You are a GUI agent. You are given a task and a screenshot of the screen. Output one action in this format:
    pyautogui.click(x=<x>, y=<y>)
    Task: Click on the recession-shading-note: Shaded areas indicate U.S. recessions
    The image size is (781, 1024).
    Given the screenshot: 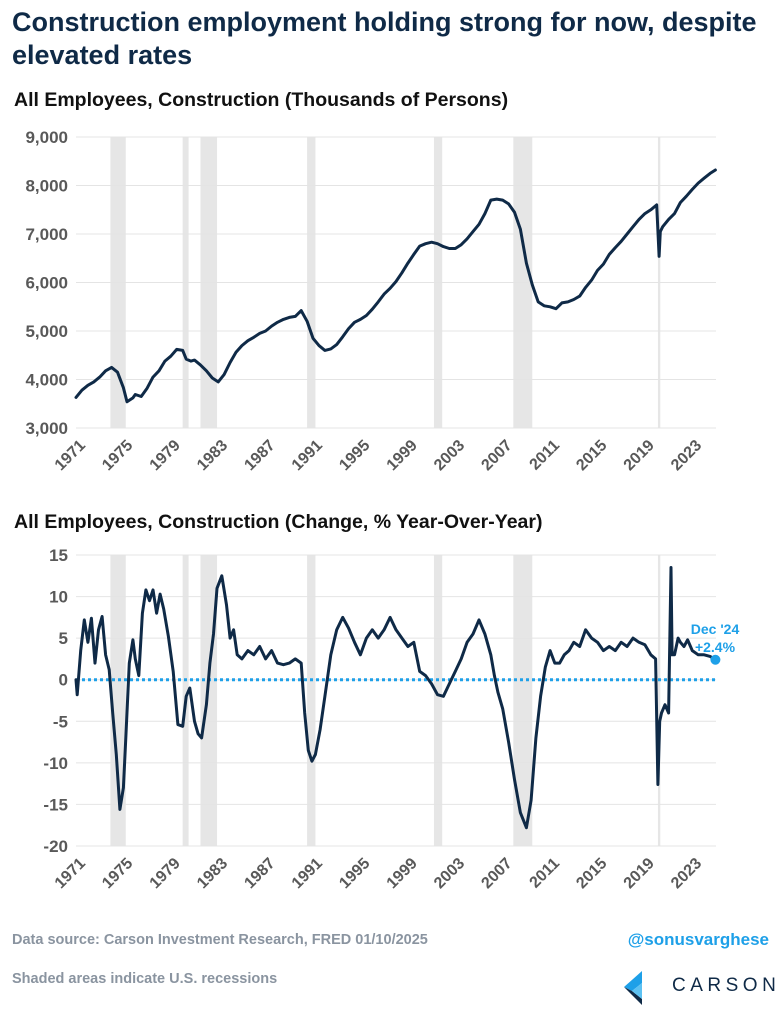 What is the action you would take?
    pyautogui.click(x=145, y=979)
    